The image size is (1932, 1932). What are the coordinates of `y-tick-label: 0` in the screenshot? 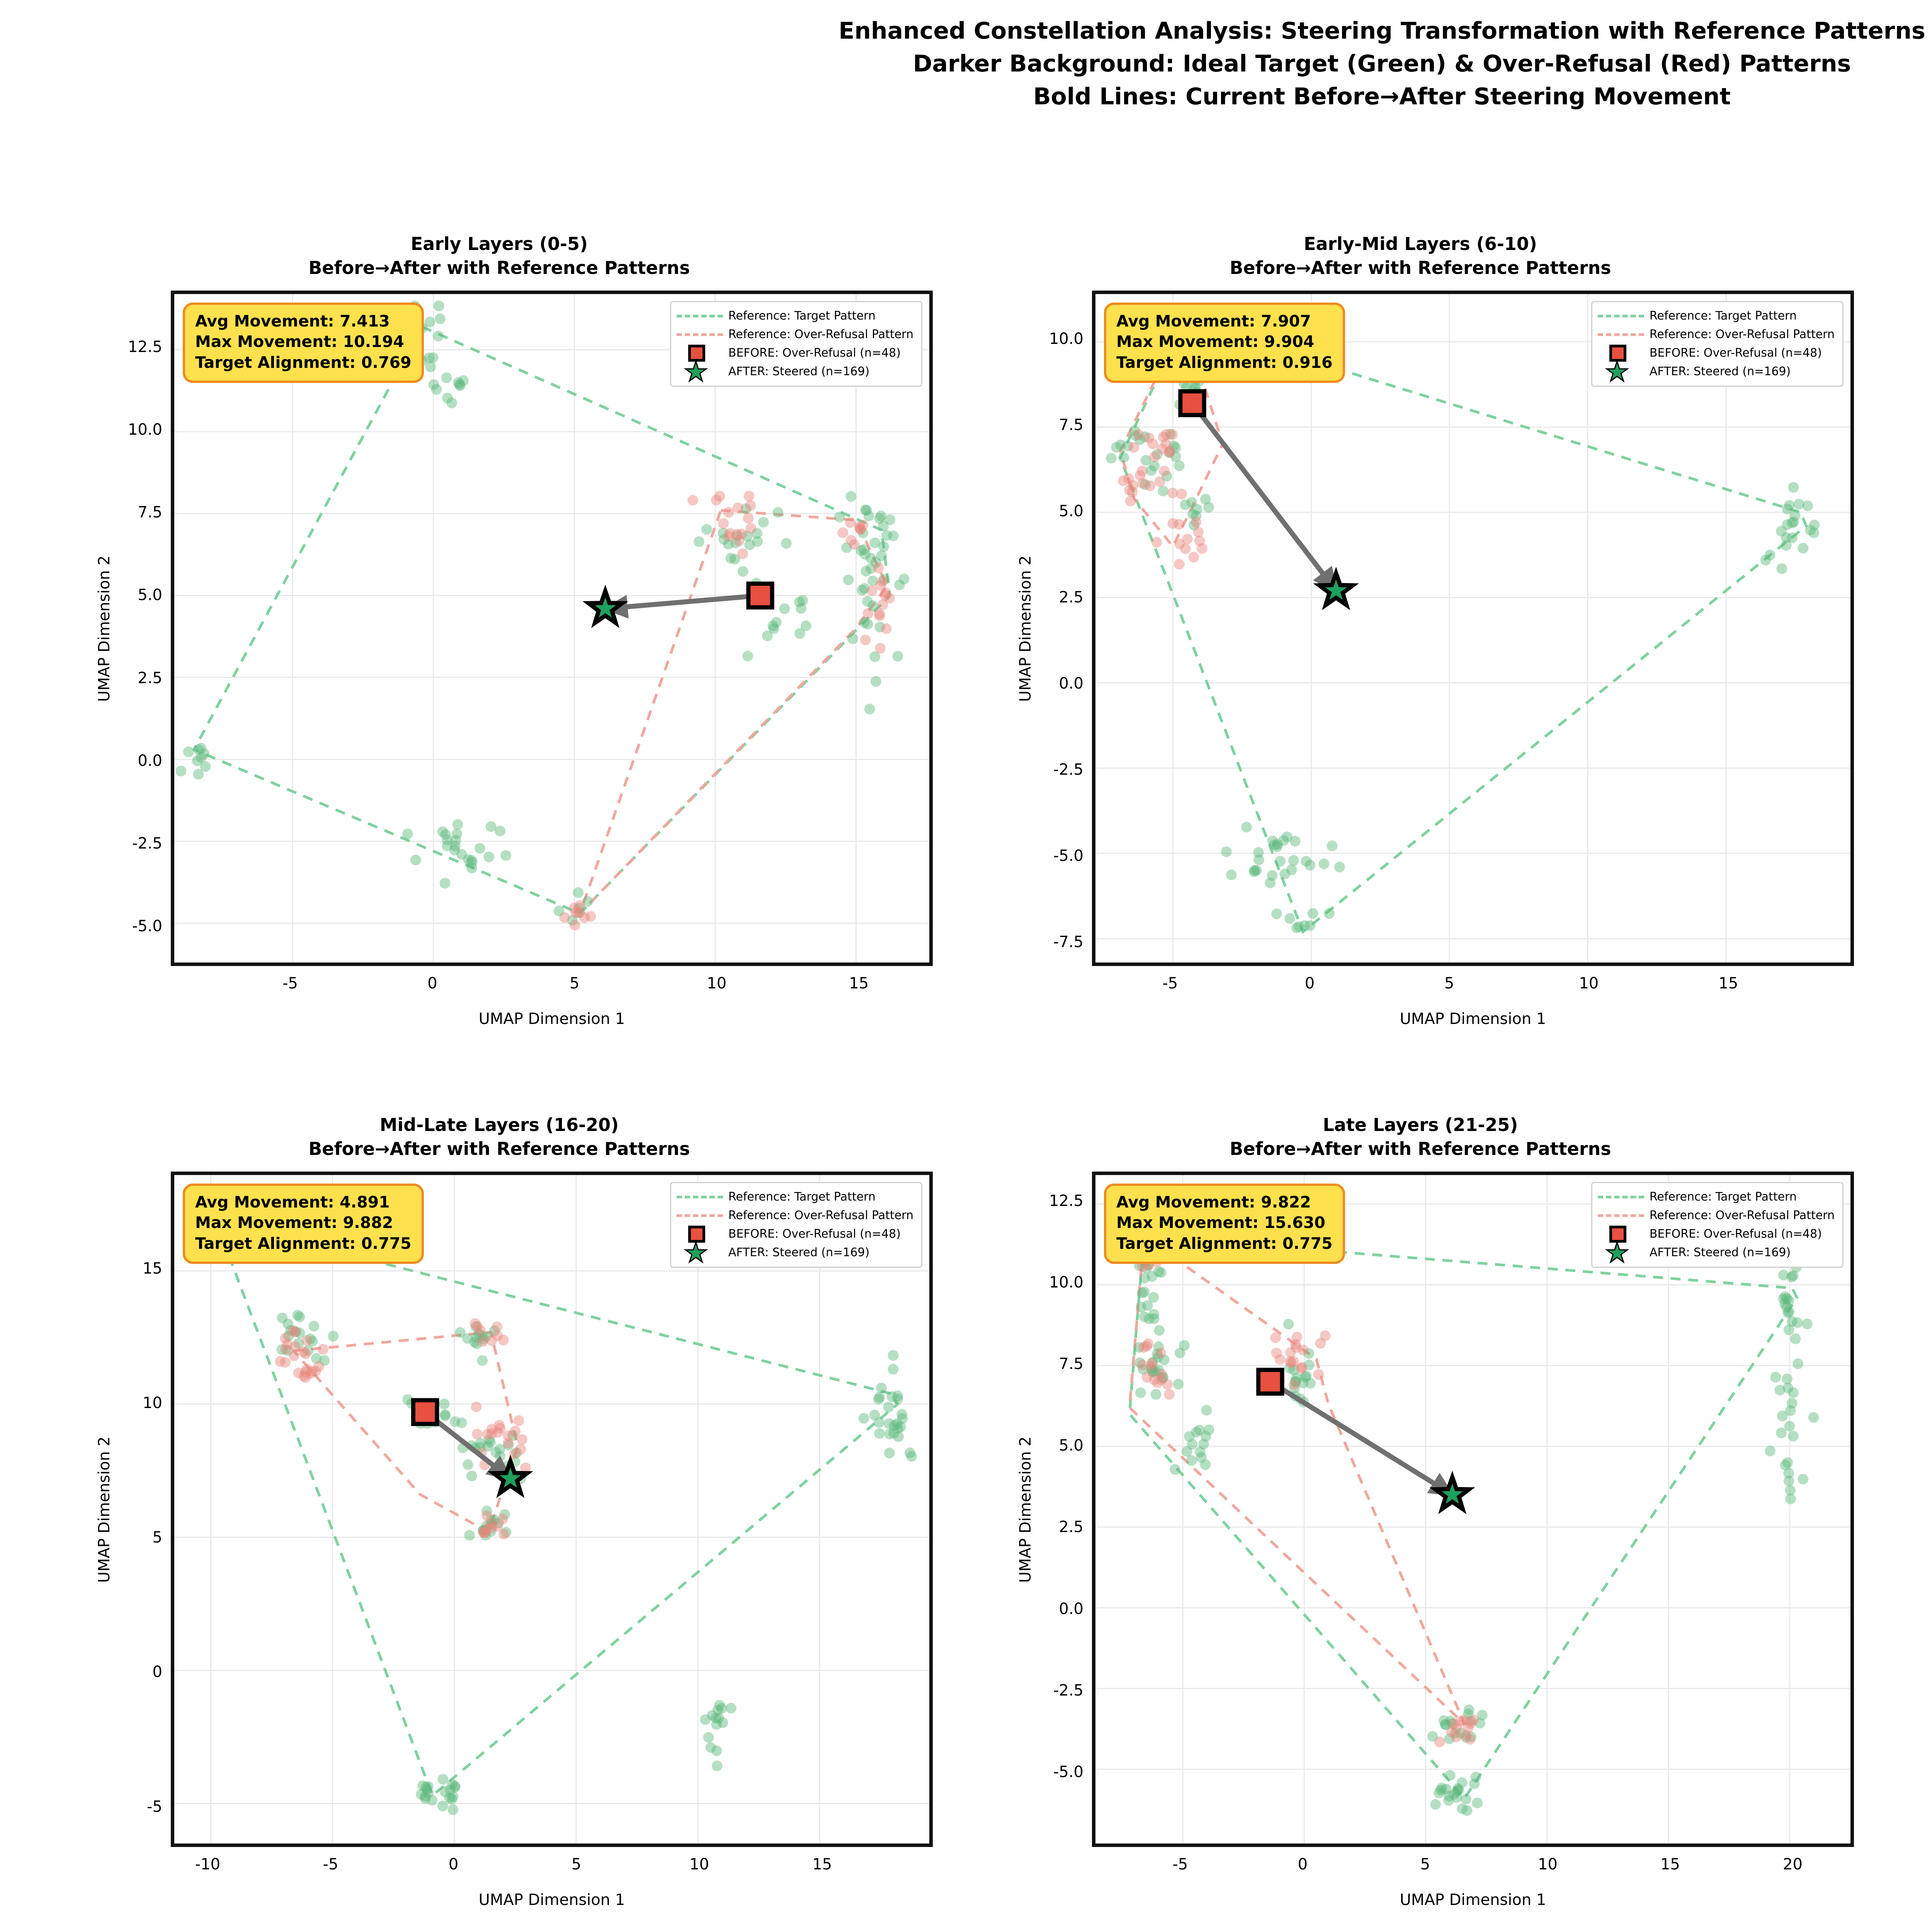 It's located at (157, 1672).